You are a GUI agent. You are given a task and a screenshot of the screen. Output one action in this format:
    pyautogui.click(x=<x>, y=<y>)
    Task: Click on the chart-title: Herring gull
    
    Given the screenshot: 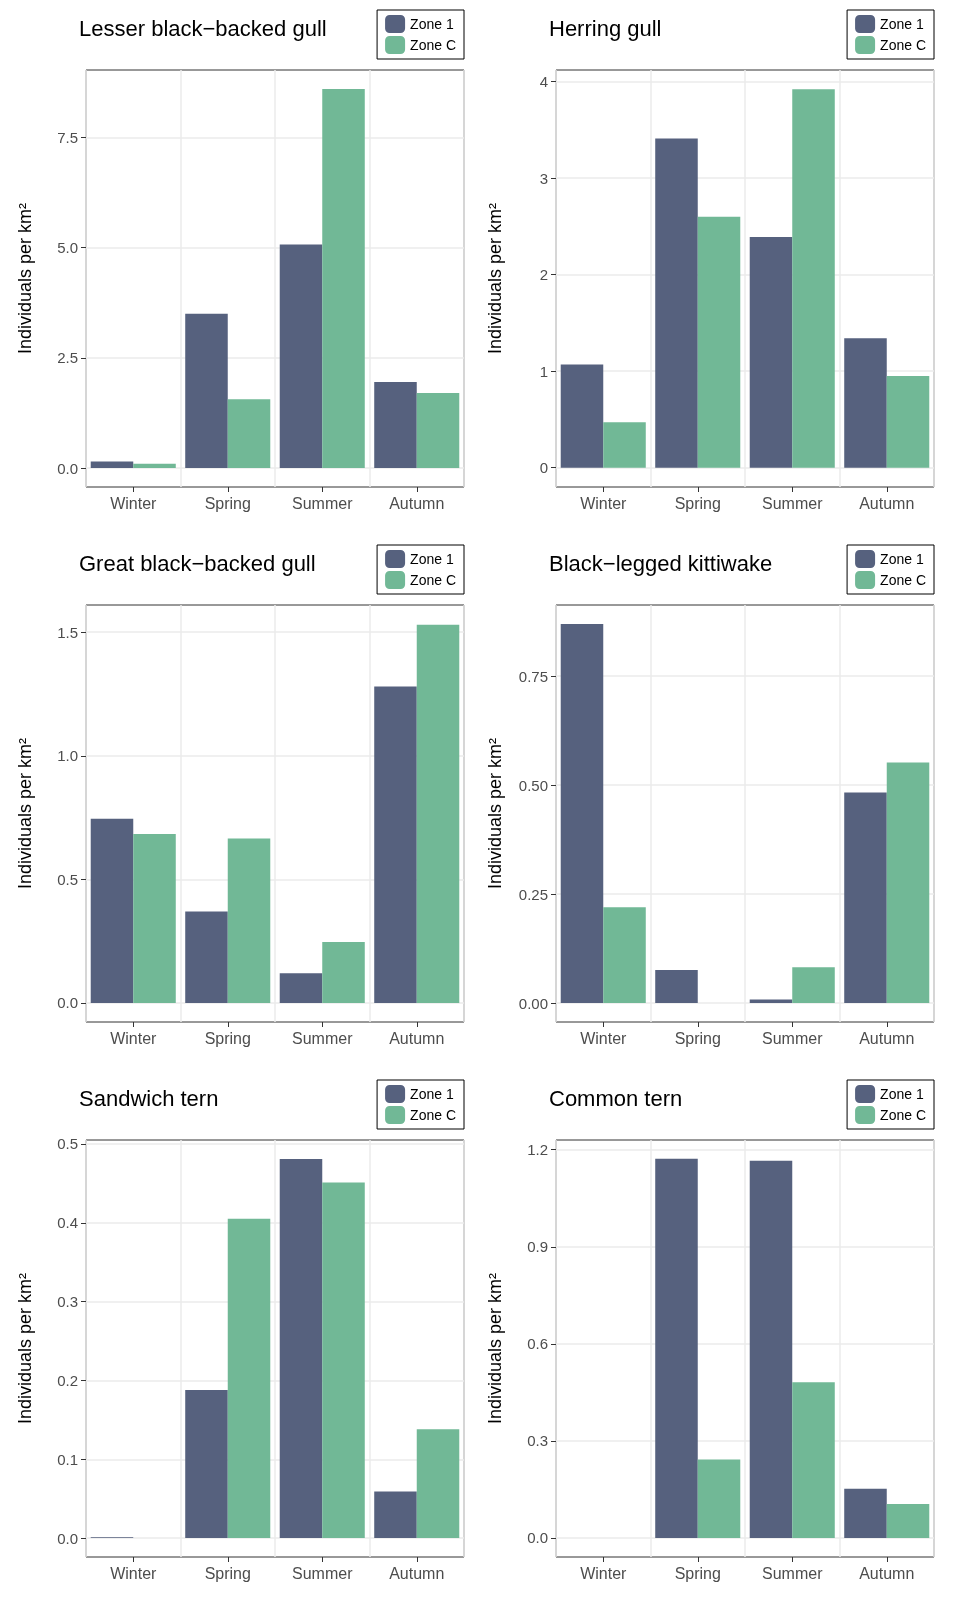 What is the action you would take?
    pyautogui.click(x=605, y=28)
    